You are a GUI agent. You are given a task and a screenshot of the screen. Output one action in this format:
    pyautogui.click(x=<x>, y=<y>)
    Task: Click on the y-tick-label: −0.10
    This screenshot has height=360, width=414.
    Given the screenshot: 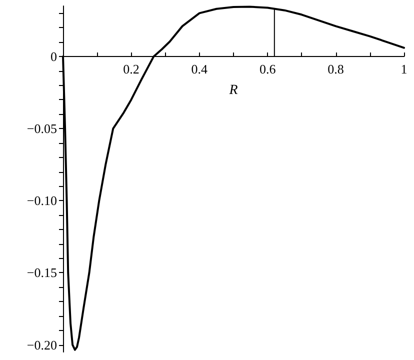 What is the action you would take?
    pyautogui.click(x=41, y=200)
    